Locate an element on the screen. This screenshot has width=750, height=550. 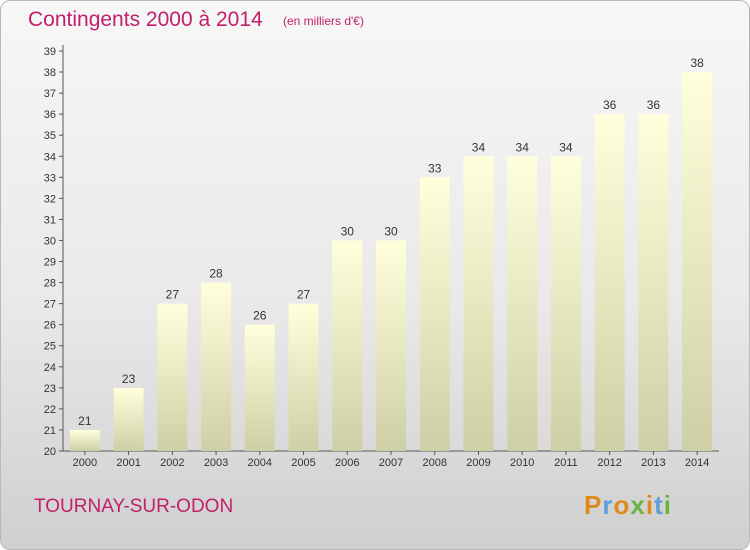
proxiti-logo: Proxiti is located at coordinates (628, 505).